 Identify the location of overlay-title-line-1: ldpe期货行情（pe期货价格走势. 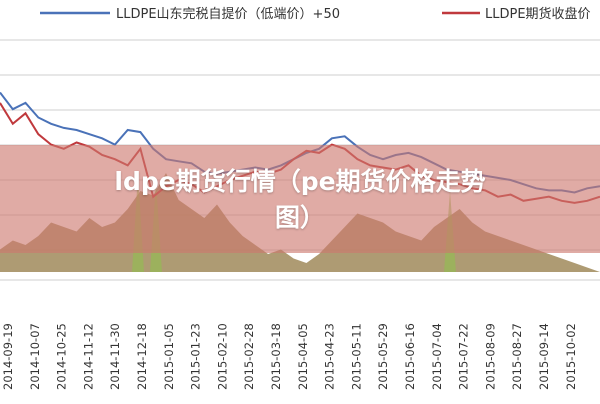
(300, 181).